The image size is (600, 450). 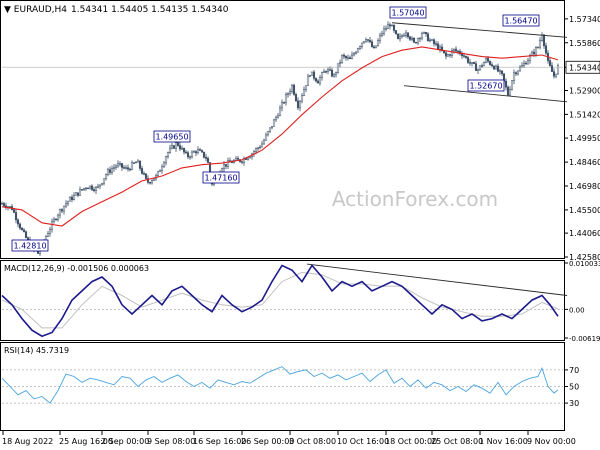 What do you see at coordinates (584, 114) in the screenshot?
I see `price-tick-label: 1.51420` at bounding box center [584, 114].